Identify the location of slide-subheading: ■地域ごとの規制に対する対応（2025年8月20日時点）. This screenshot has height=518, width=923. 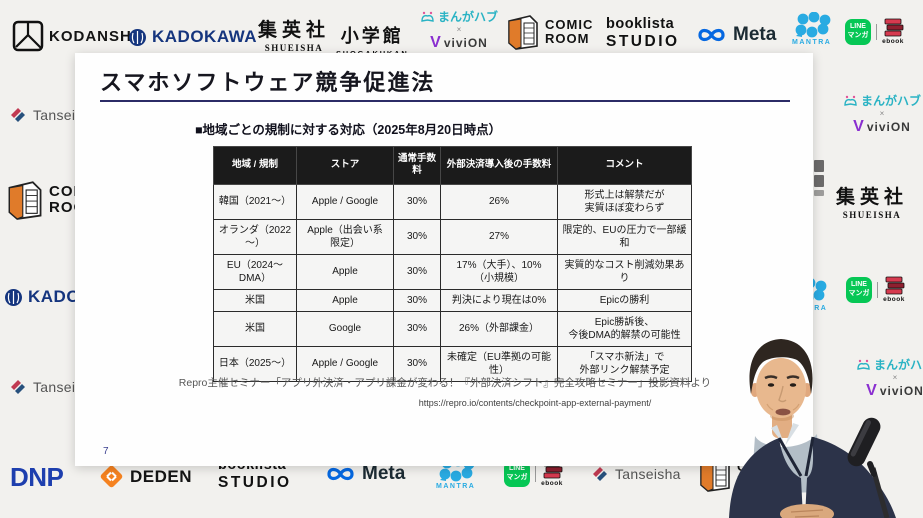
(348, 130).